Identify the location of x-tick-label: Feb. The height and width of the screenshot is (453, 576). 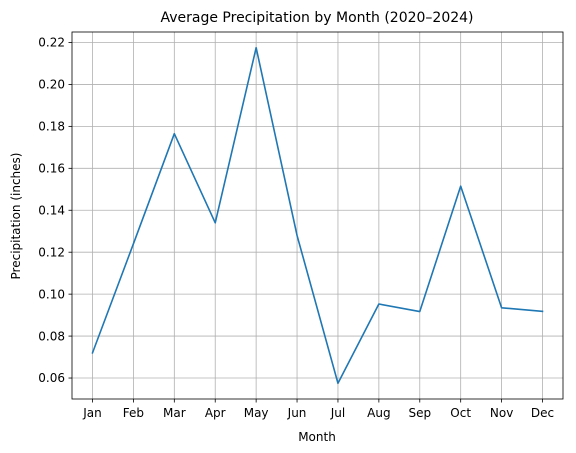
(133, 413).